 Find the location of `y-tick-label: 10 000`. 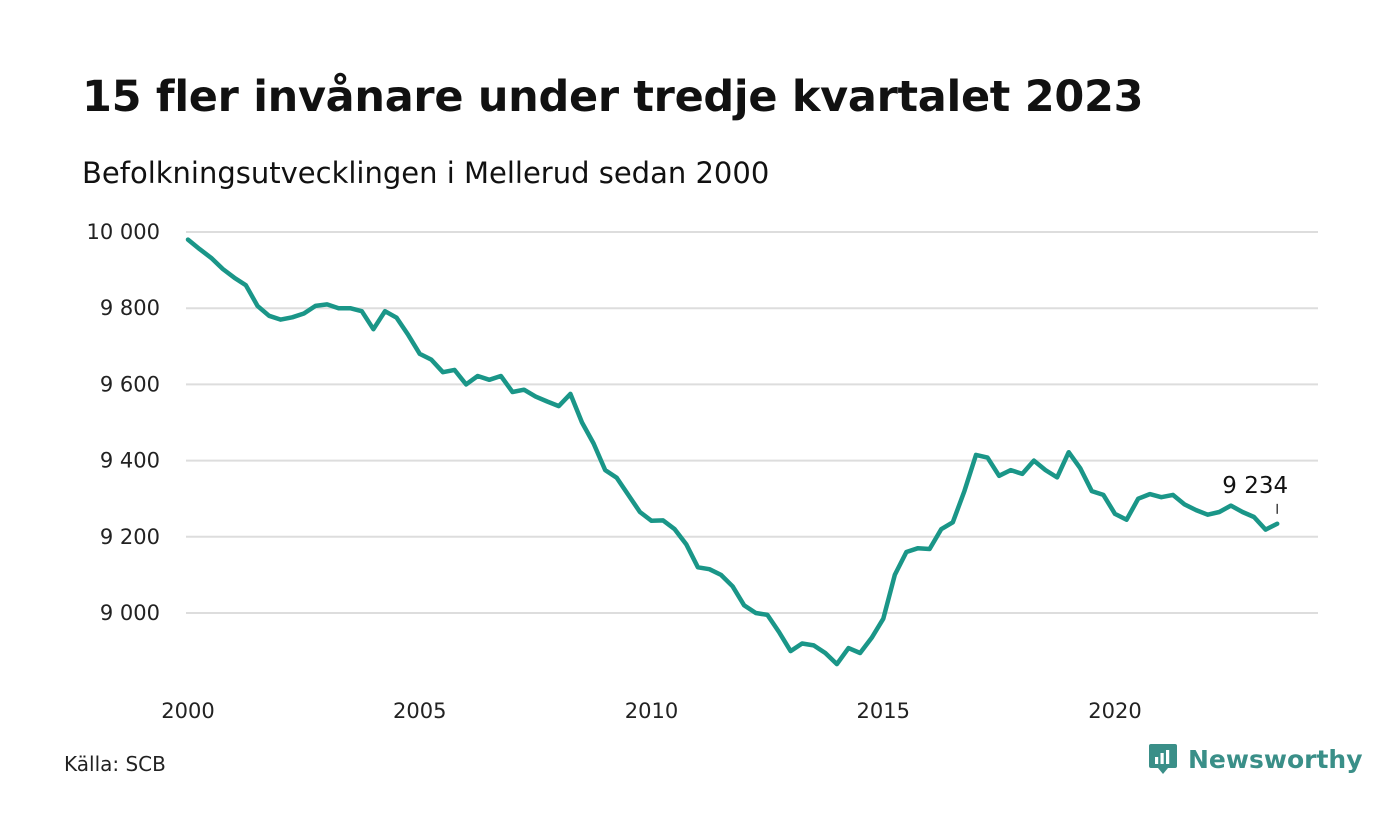

y-tick-label: 10 000 is located at coordinates (123, 232).